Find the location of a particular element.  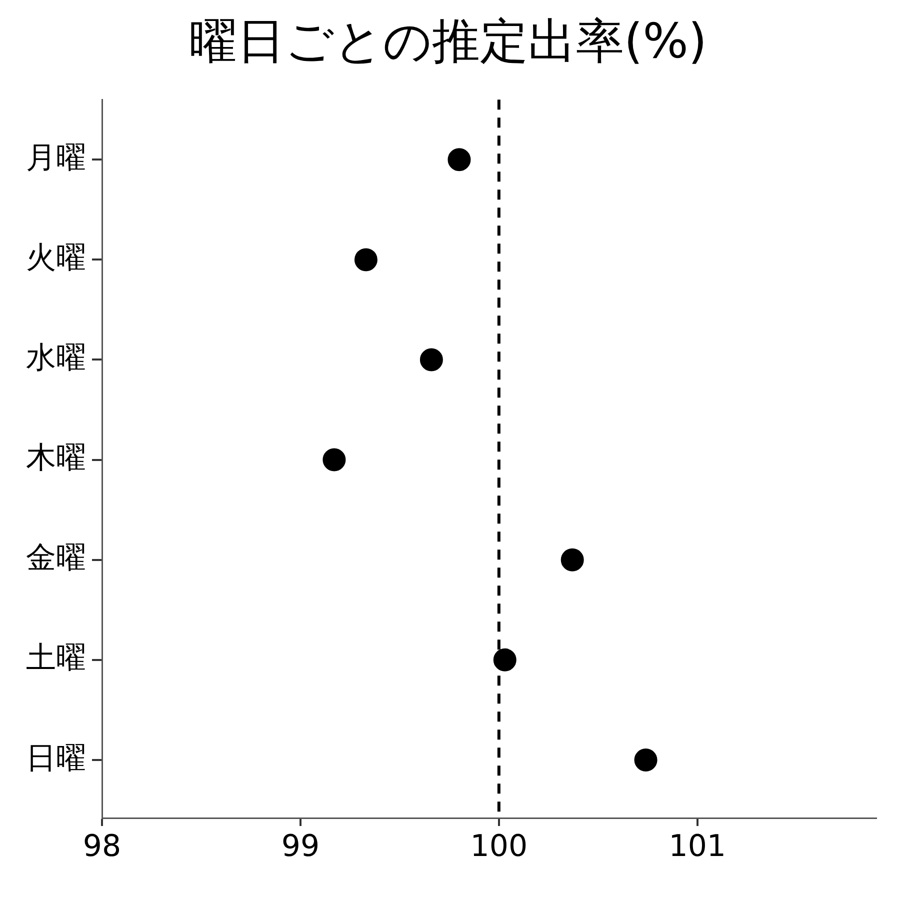

chart-title: 曜日ごとの推定出率(%) is located at coordinates (448, 41).